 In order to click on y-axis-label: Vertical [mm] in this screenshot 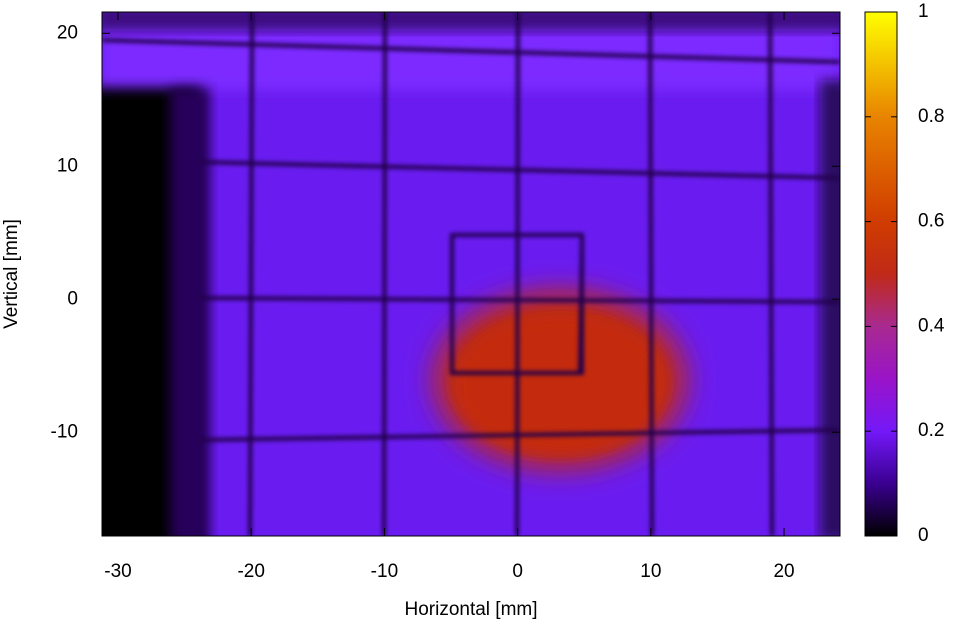, I will do `click(11, 274)`.